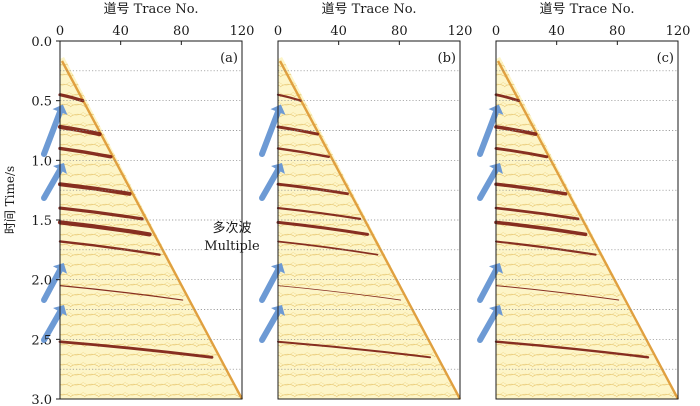 The height and width of the screenshot is (406, 700). I want to click on y-tick-label: 3.0, so click(41, 399).